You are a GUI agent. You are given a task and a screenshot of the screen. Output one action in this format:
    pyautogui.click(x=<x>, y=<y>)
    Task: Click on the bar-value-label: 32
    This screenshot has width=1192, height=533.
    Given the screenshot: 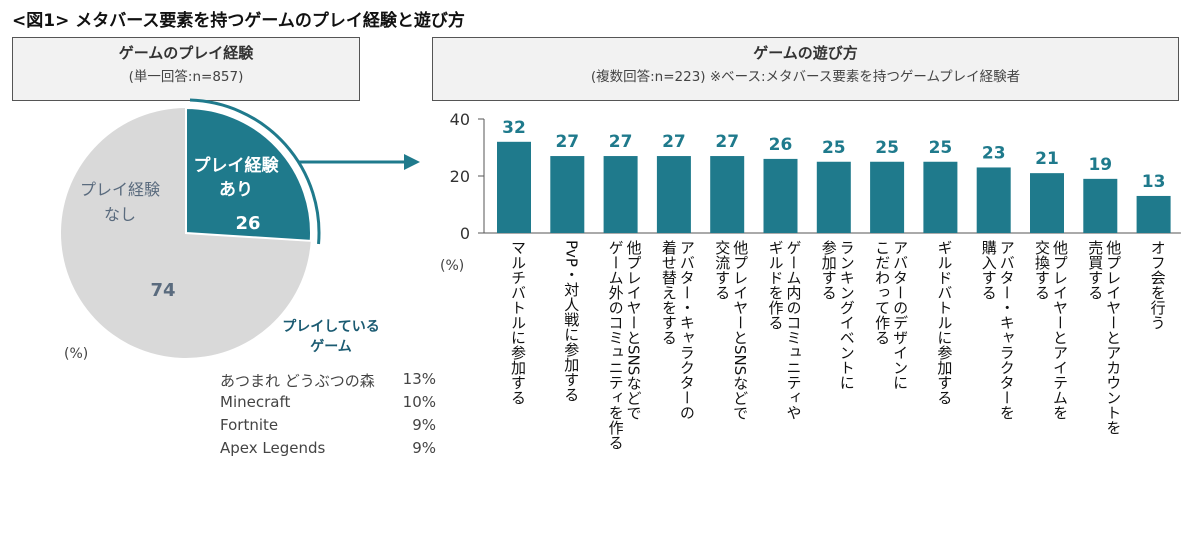 What is the action you would take?
    pyautogui.click(x=514, y=128)
    